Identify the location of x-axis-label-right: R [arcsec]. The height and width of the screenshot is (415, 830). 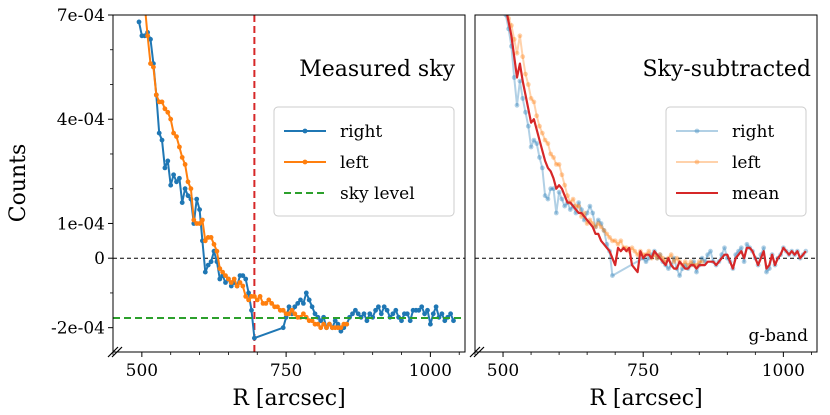
(645, 398).